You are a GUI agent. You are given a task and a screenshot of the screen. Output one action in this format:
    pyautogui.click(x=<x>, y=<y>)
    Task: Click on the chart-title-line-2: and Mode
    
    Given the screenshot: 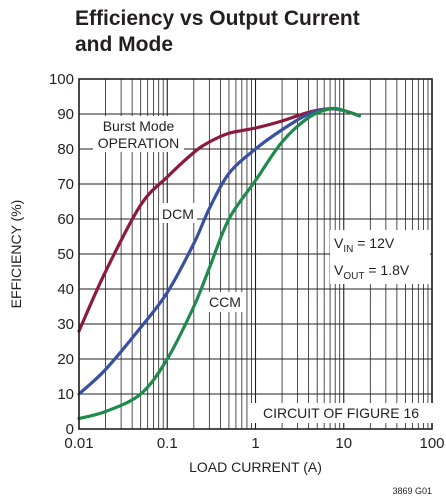 What is the action you would take?
    pyautogui.click(x=124, y=44)
    